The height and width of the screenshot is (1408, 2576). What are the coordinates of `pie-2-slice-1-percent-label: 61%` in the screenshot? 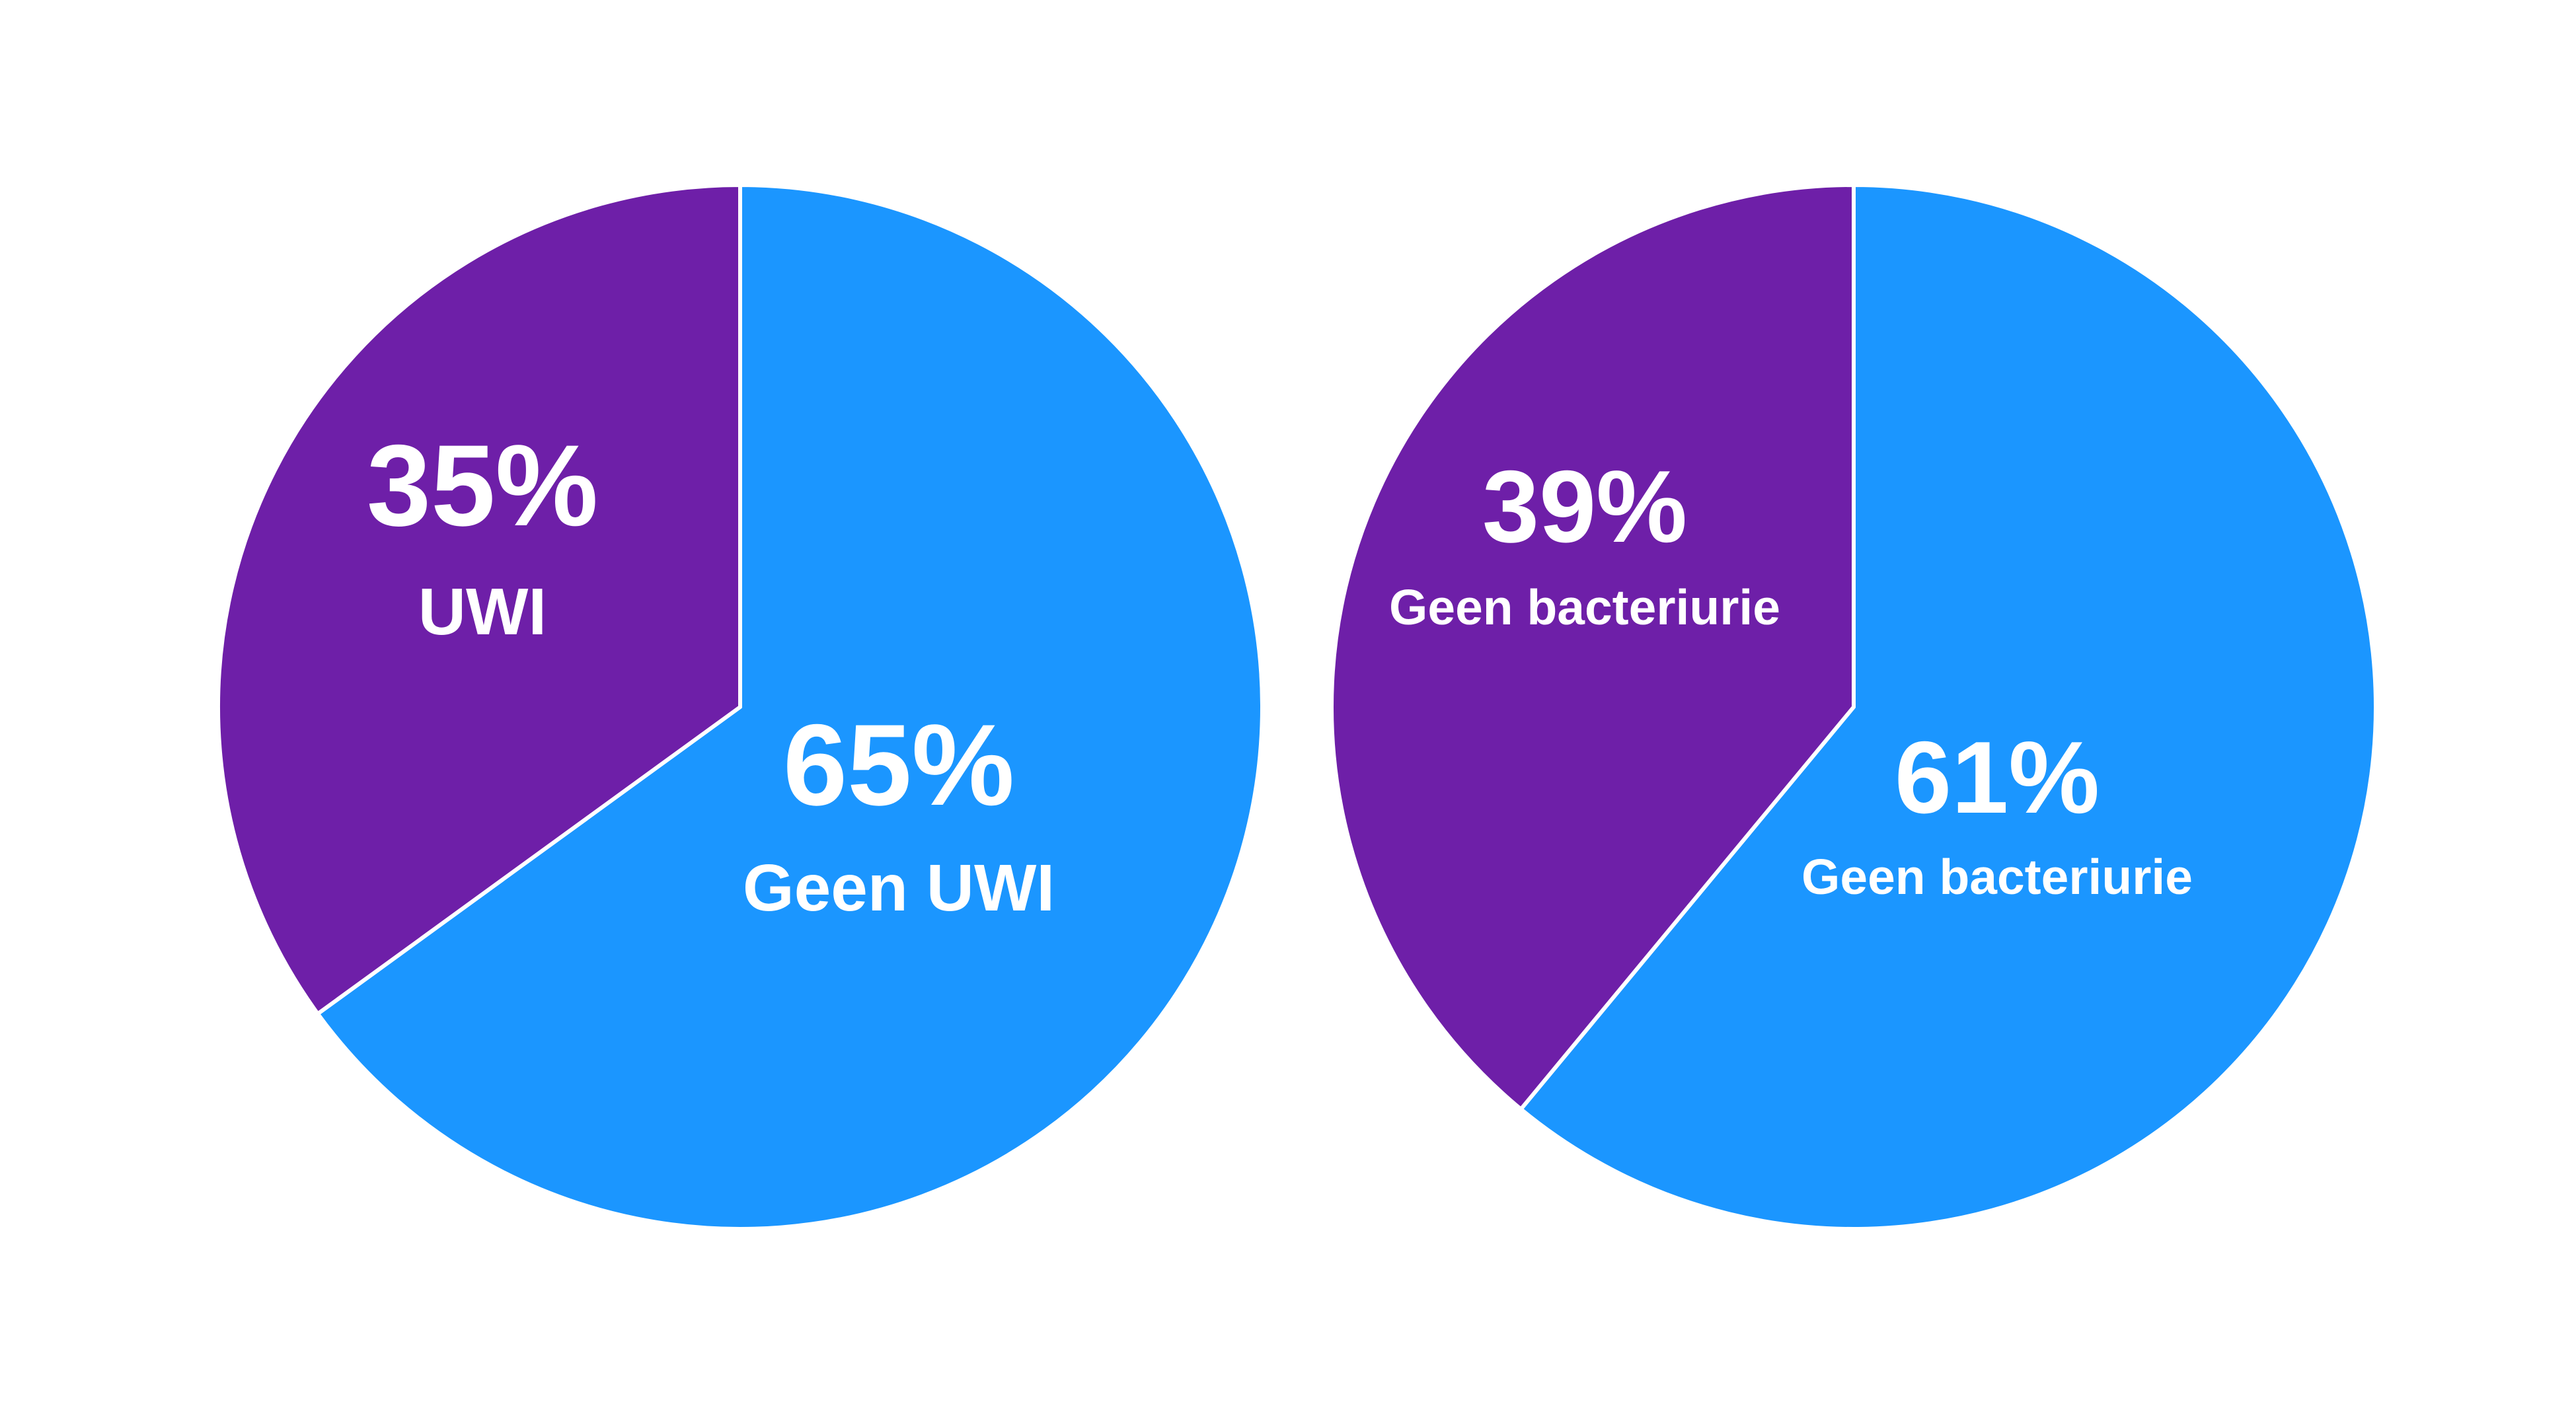 It's located at (1997, 777).